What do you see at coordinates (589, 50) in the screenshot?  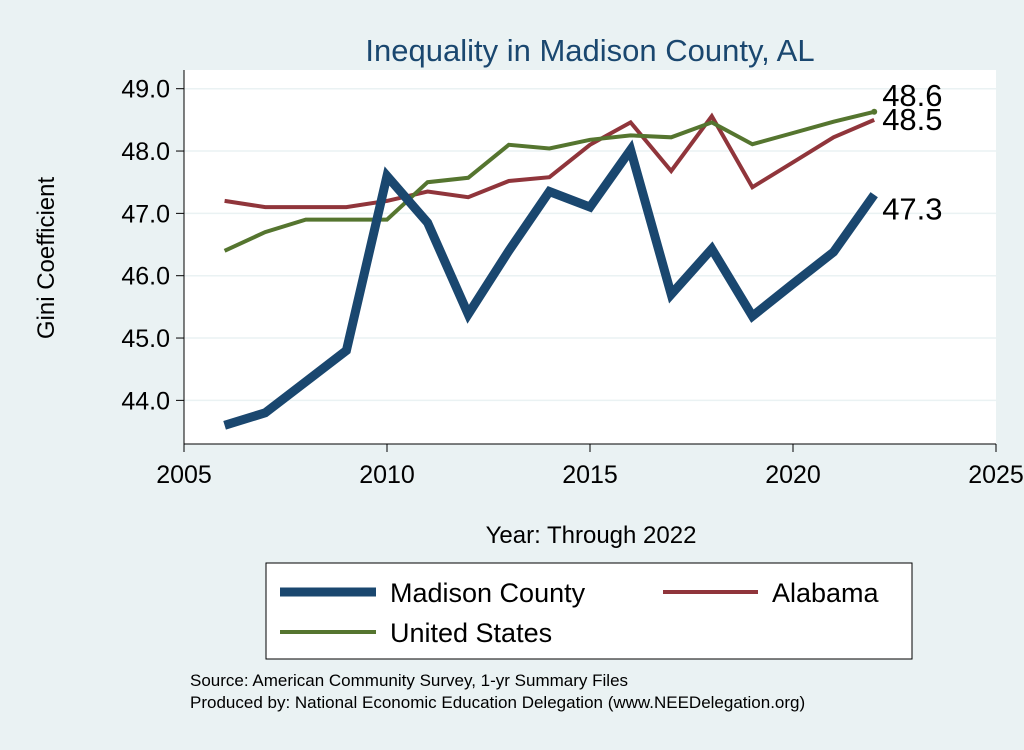 I see `chart-title: Inequality in Madison County, AL` at bounding box center [589, 50].